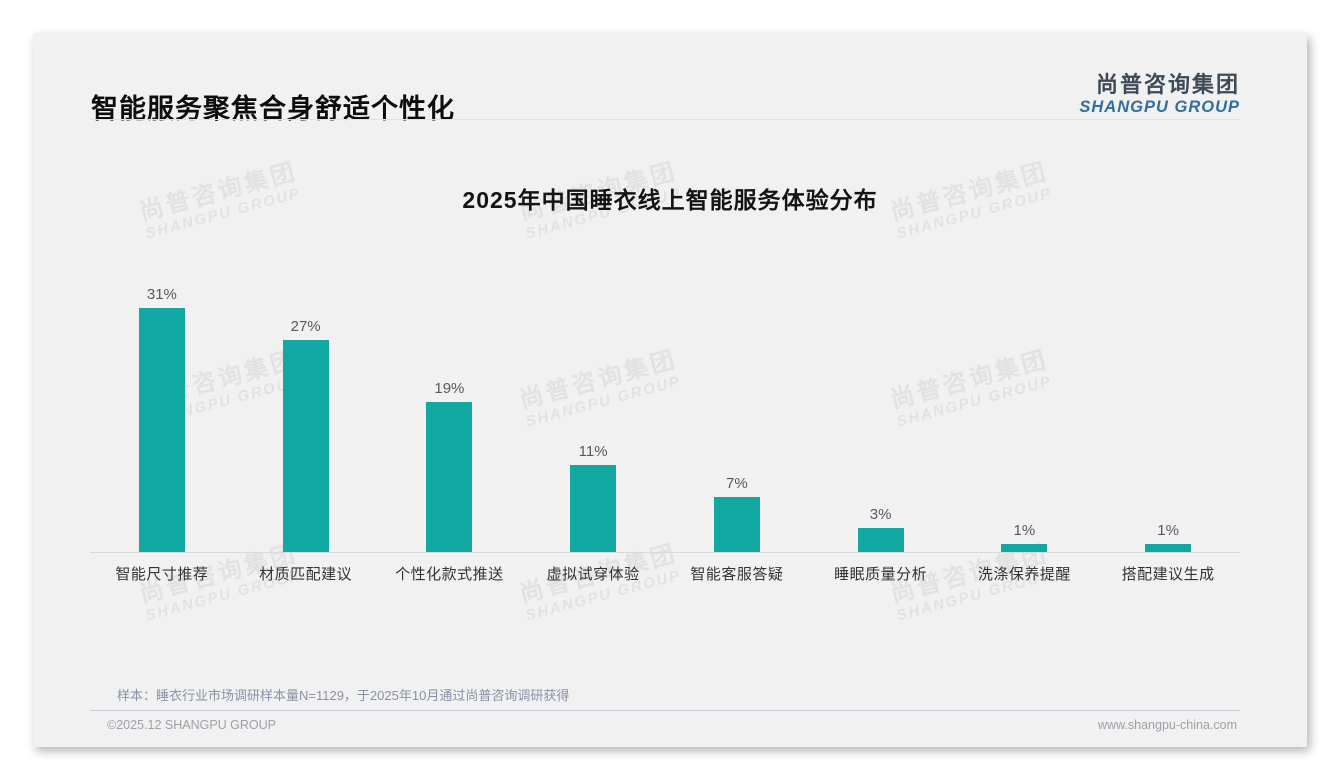  I want to click on bar-value-label: 3%, so click(880, 514).